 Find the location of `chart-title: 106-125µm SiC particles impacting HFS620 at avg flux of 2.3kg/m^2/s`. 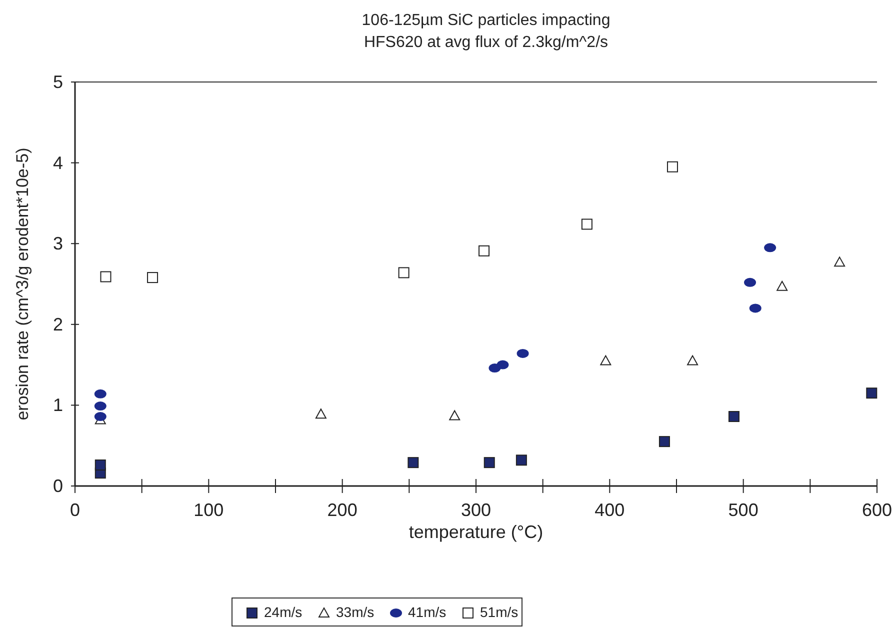

chart-title: 106-125µm SiC particles impacting HFS620 at avg flux of 2.3kg/m^2/s is located at coordinates (486, 31).